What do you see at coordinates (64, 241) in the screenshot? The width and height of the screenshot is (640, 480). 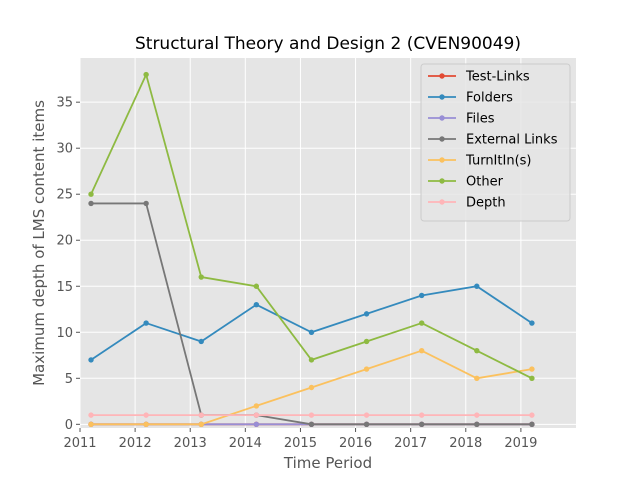 I see `y-tick-label: 20` at bounding box center [64, 241].